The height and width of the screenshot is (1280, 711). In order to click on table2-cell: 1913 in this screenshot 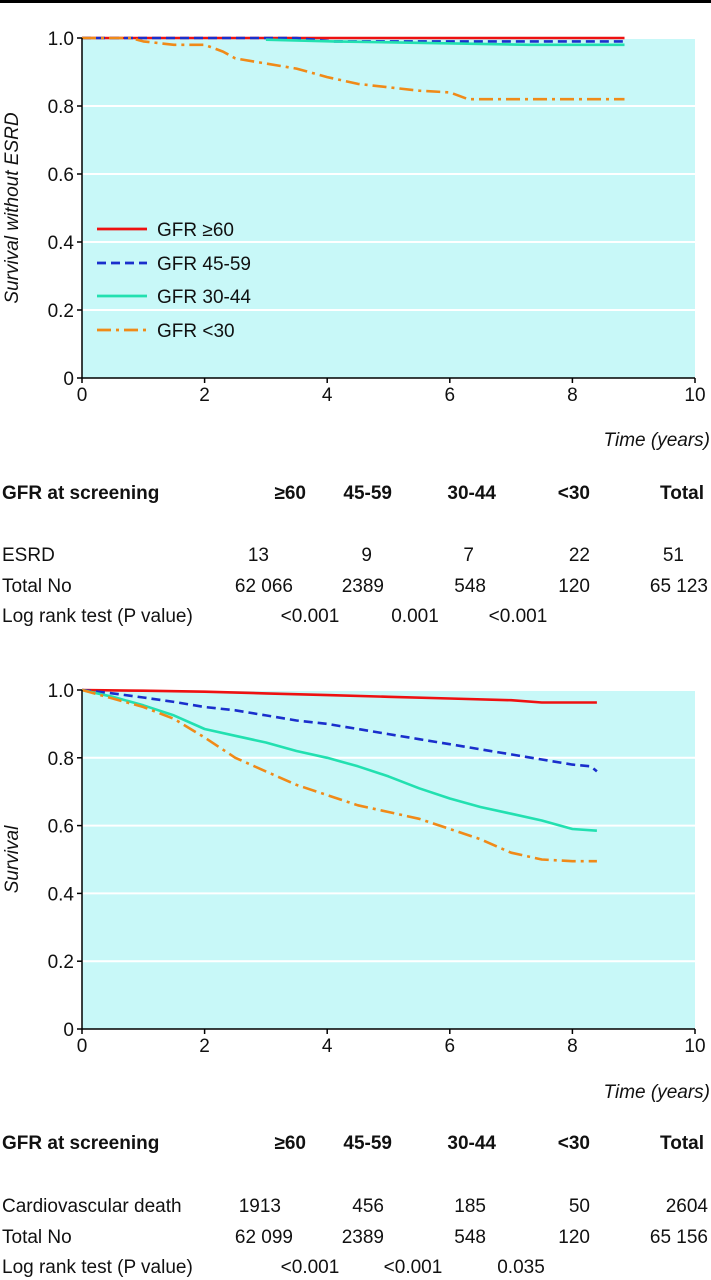, I will do `click(259, 1206)`.